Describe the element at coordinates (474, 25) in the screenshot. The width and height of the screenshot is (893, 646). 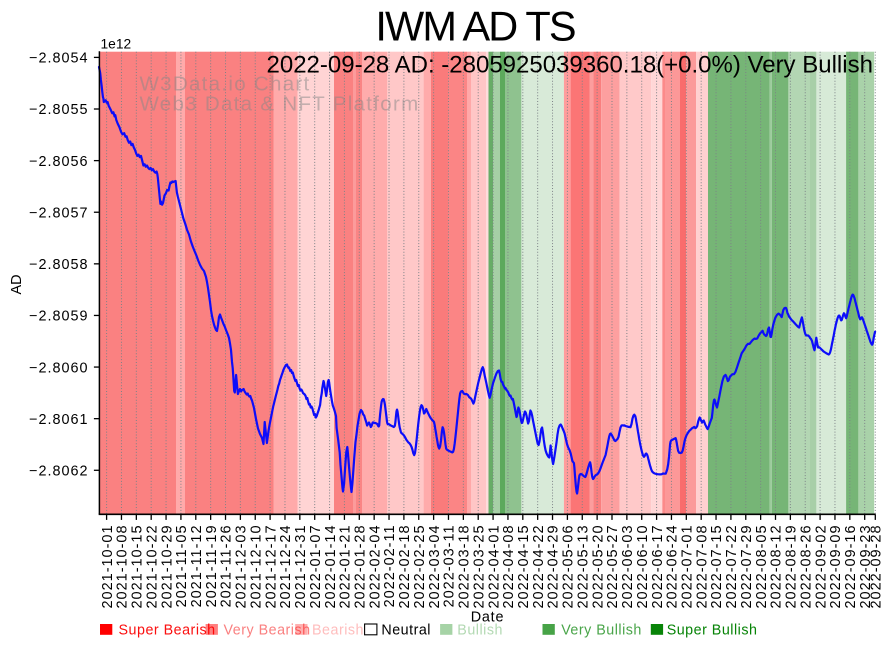
I see `svg-text: IWM AD TS` at that location.